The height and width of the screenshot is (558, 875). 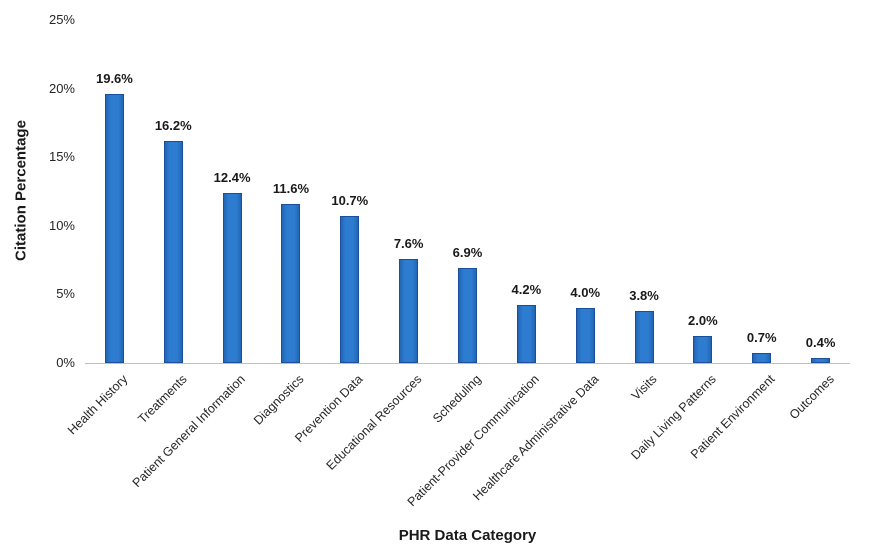 What do you see at coordinates (61, 157) in the screenshot?
I see `y-tick-label: 15%` at bounding box center [61, 157].